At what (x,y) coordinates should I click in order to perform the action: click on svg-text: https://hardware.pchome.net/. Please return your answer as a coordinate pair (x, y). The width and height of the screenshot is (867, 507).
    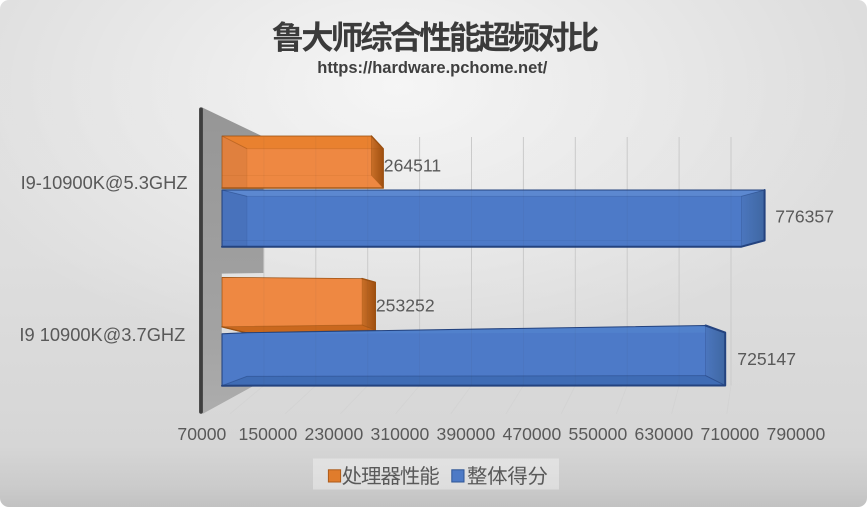
    Looking at the image, I should click on (432, 68).